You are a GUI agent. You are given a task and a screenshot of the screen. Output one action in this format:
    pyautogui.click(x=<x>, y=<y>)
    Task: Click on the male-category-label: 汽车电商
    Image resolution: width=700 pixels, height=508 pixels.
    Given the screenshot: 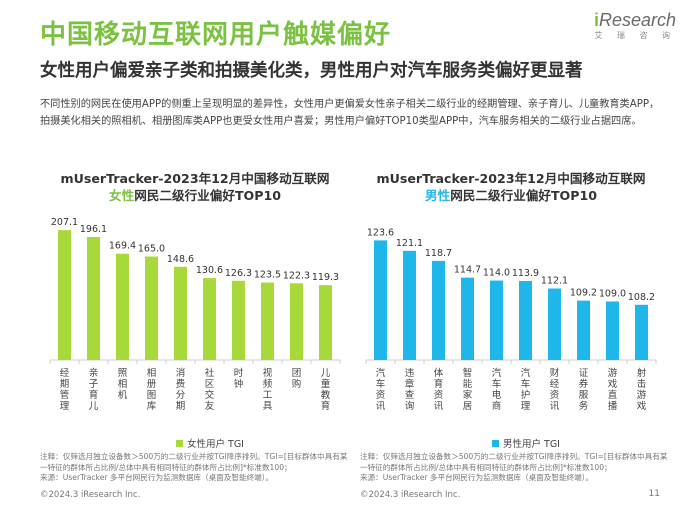 What is the action you would take?
    pyautogui.click(x=497, y=389)
    